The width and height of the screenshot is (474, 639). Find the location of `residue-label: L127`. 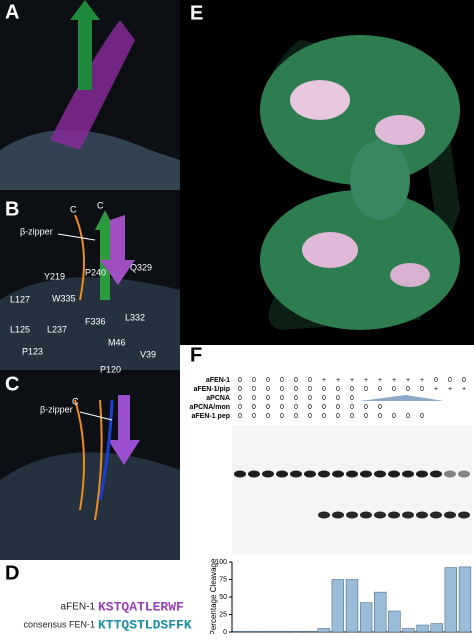

residue-label: L127 is located at coordinates (20, 299).